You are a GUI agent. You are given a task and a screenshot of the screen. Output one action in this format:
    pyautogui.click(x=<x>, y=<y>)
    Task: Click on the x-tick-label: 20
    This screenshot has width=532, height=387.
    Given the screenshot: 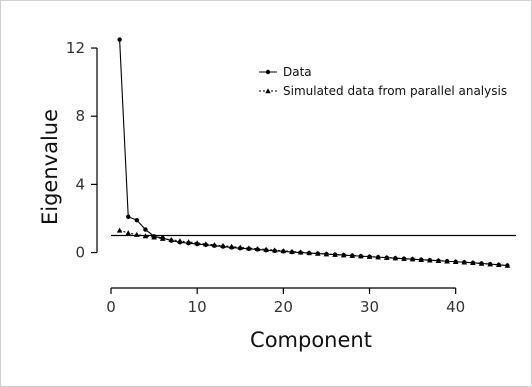 What is the action you would take?
    pyautogui.click(x=283, y=307)
    